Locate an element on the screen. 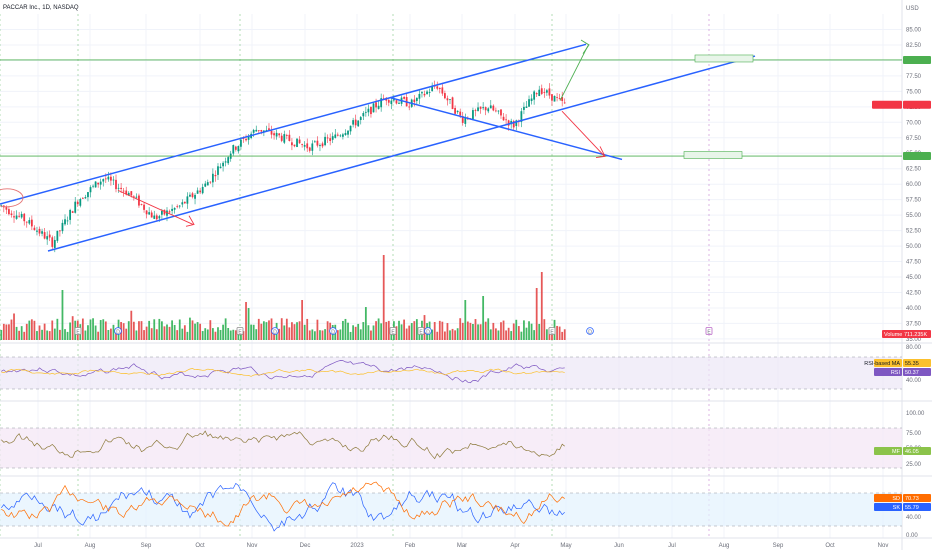 This screenshot has width=932, height=550. stoch-d-tag-label-box is located at coordinates (888, 498).